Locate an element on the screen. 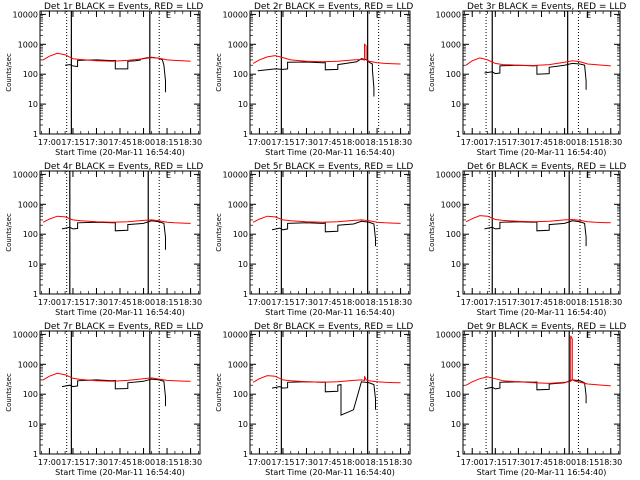  chart-title: Det 3r BLACK = Events, RED = LLD is located at coordinates (546, 7).